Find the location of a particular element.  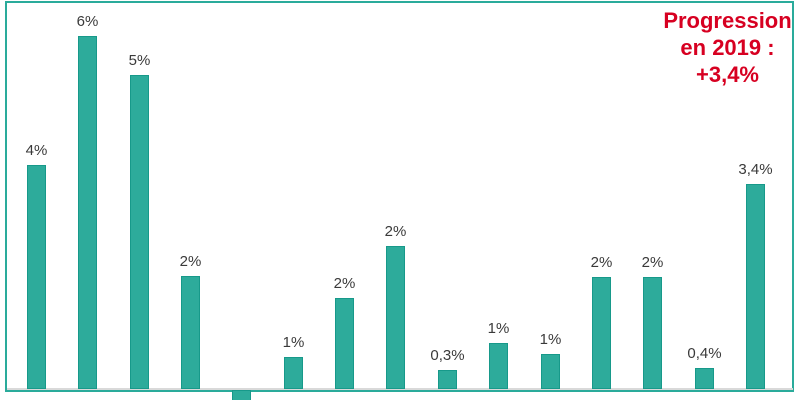

annotation-line-1: Progression is located at coordinates (727, 20).